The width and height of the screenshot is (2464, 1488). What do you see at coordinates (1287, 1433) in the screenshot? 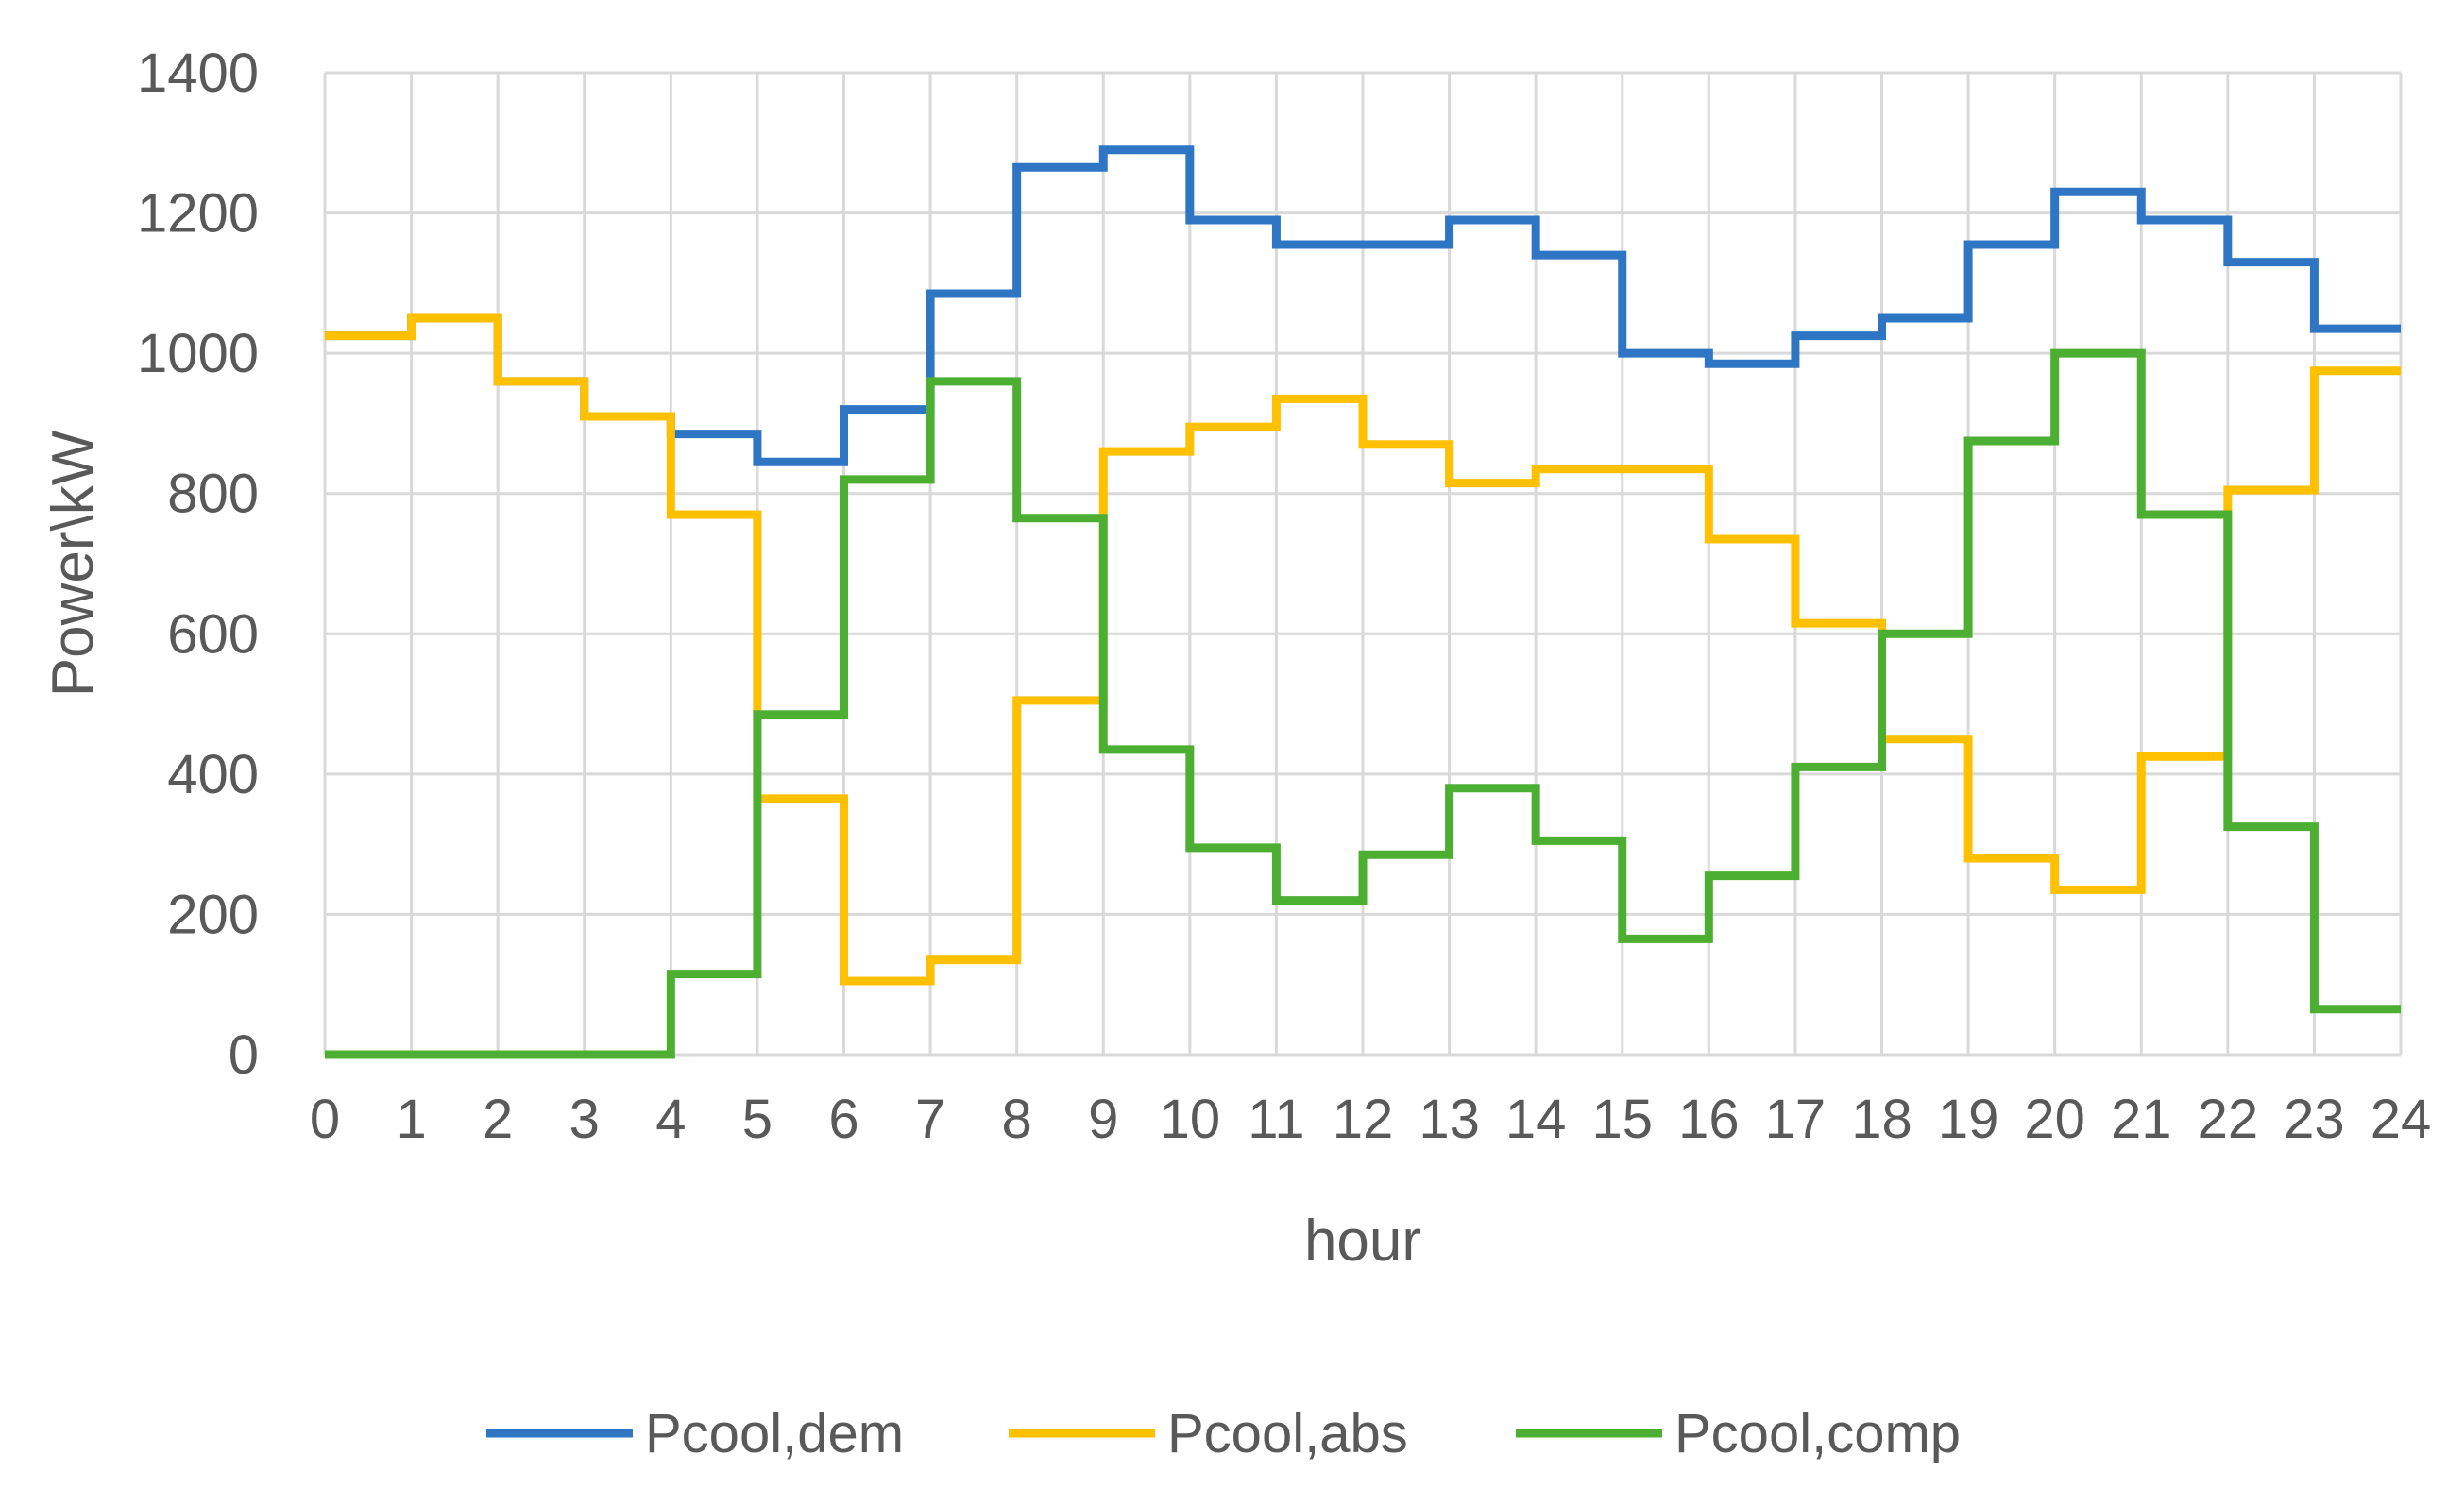
I see `legend-label: Pcool,abs` at bounding box center [1287, 1433].